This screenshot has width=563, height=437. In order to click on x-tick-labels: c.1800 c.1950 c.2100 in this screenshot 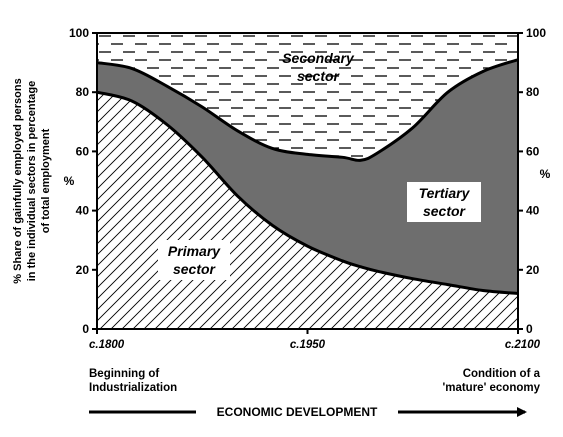, I will do `click(315, 345)`.